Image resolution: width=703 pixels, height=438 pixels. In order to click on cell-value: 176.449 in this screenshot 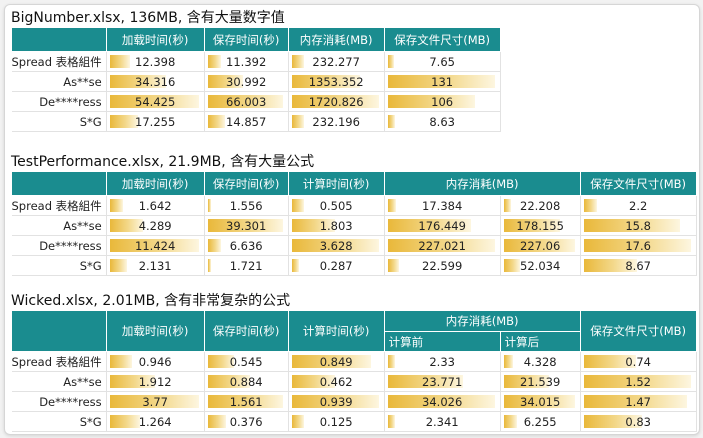, I will do `click(442, 225)`.